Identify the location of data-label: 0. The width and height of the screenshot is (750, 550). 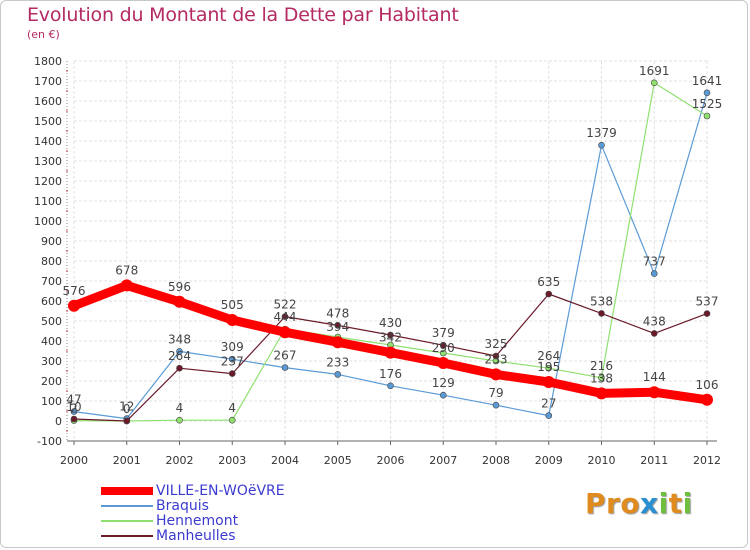
(127, 409).